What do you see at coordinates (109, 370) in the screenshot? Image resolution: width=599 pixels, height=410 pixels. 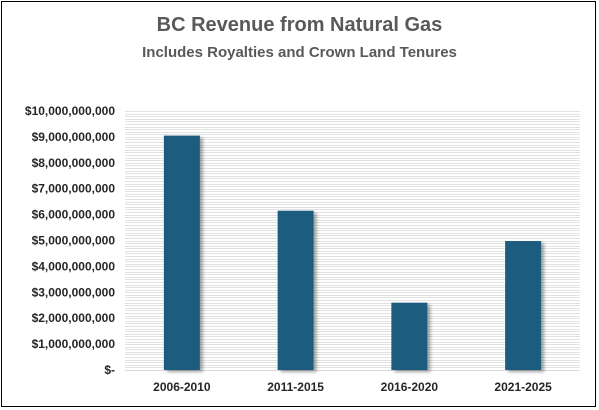 I see `y-tick-label: $-` at bounding box center [109, 370].